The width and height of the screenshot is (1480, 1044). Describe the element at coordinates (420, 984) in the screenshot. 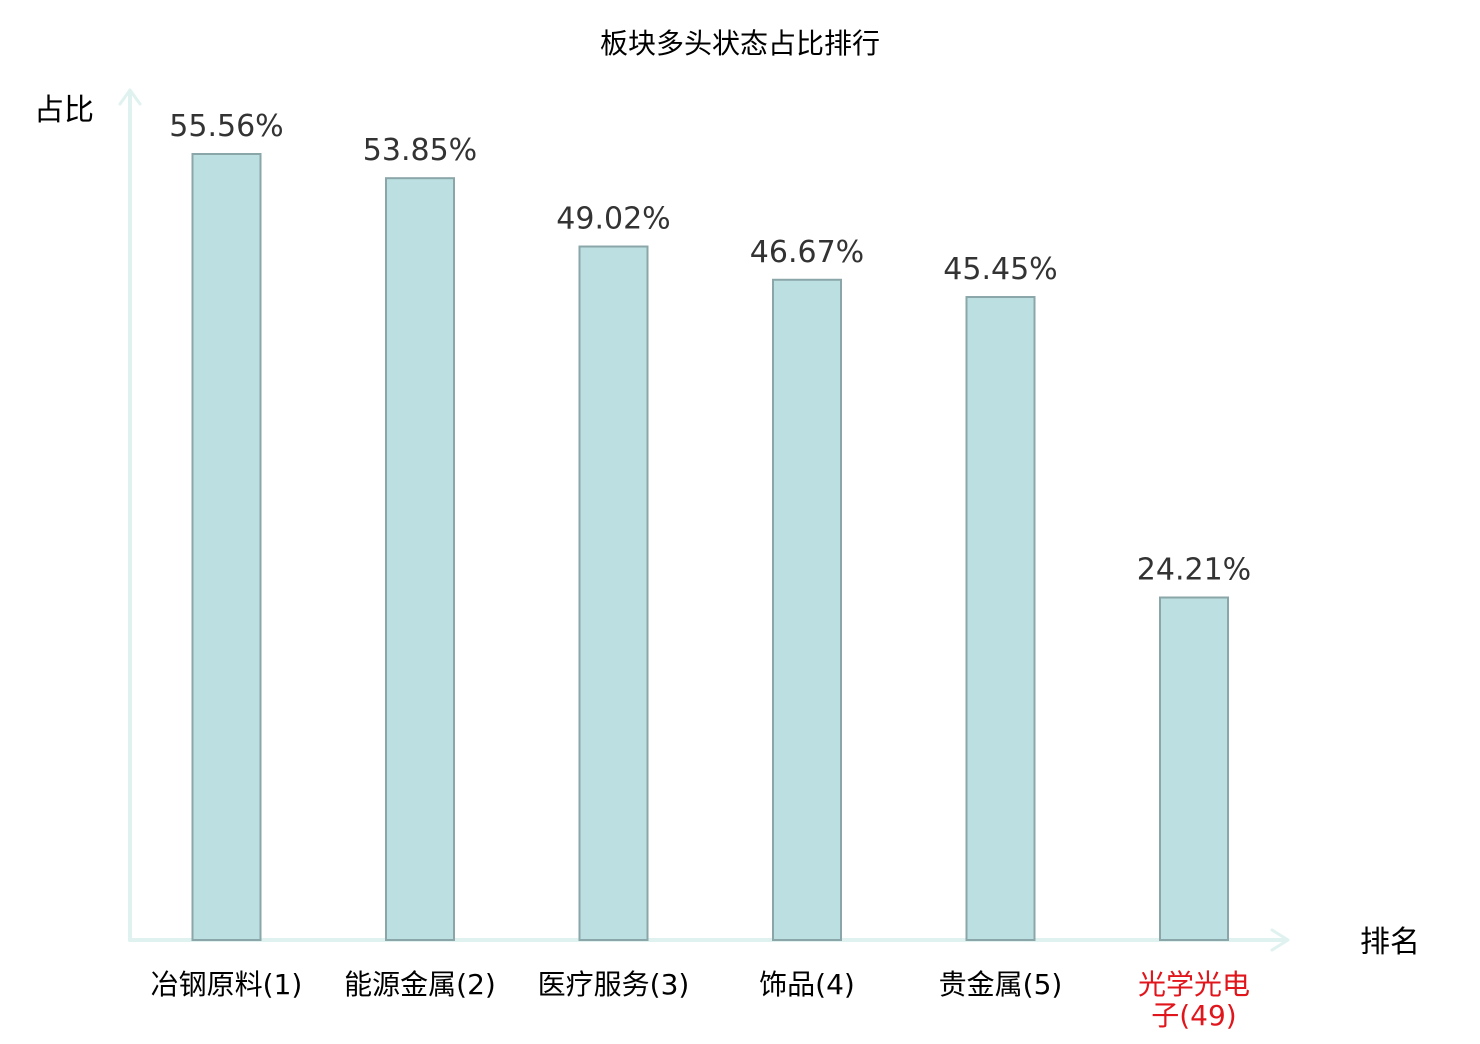

I see `category-tick-label: 能源金属(2)` at that location.